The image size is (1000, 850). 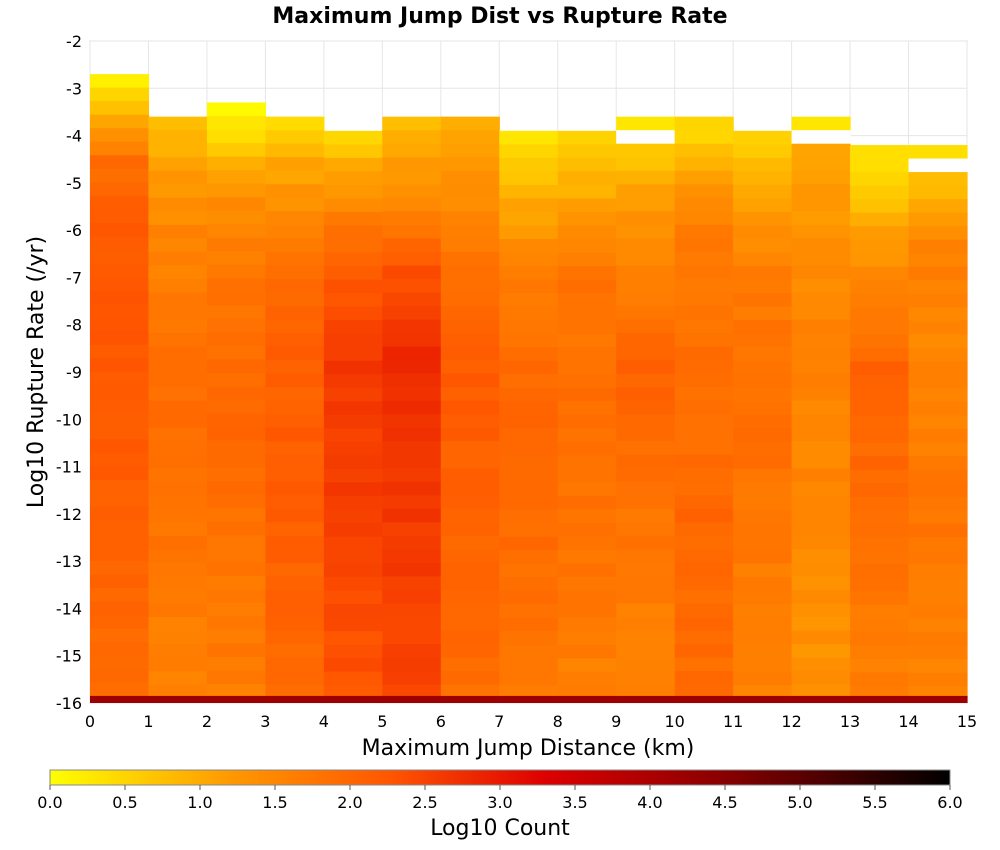 I want to click on y-tick-label: -15, so click(x=69, y=656).